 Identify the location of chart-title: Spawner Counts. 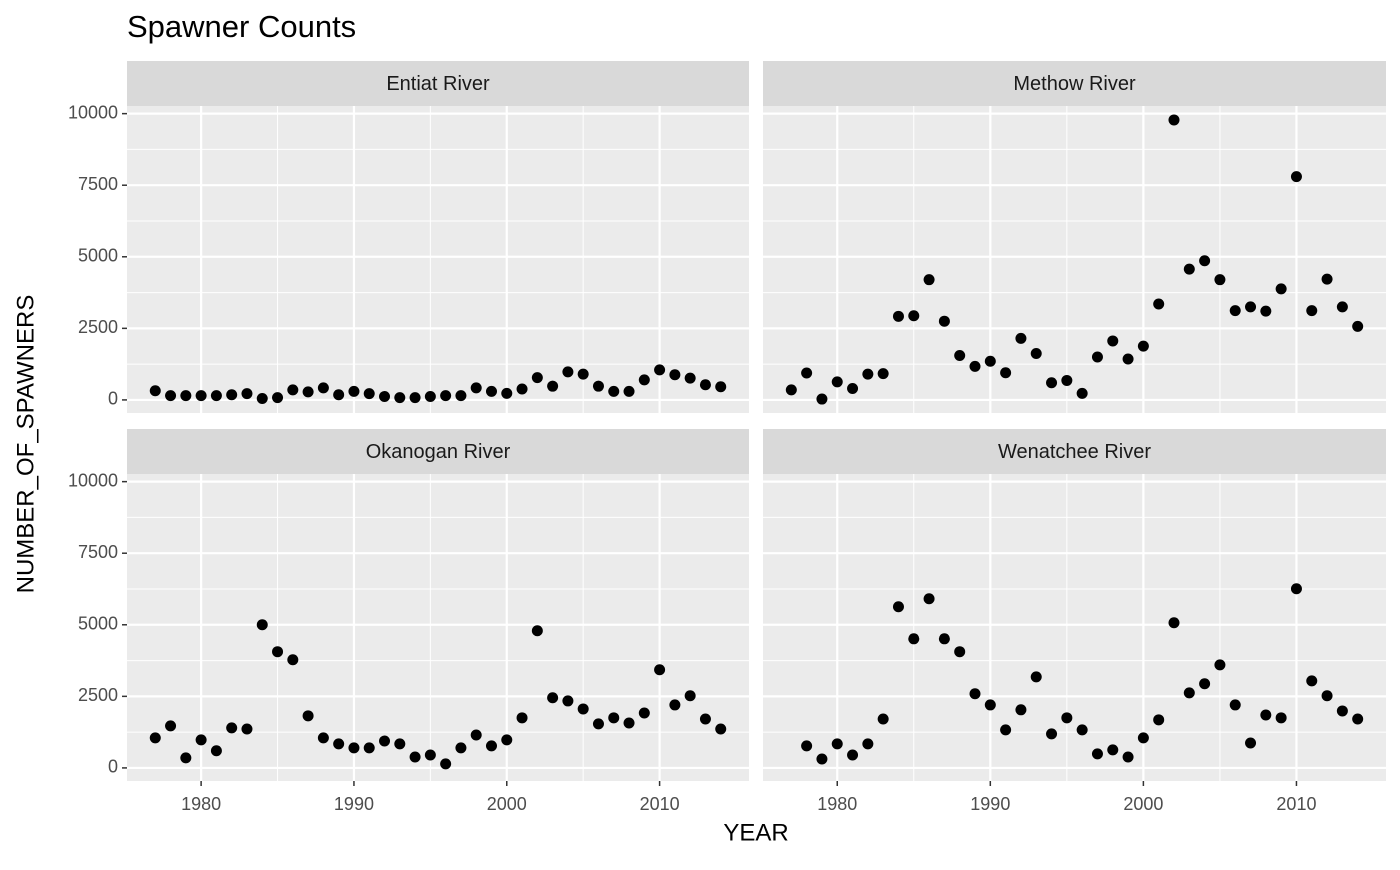
(241, 26).